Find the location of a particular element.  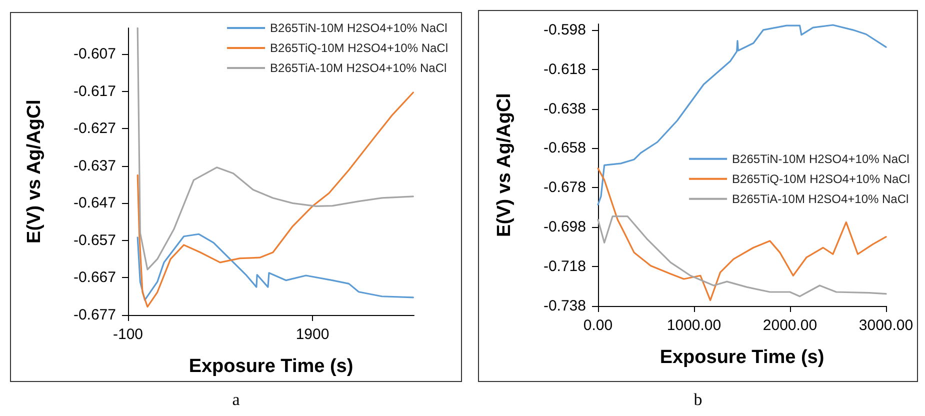

y-tick-label: -0.718 is located at coordinates (564, 267).